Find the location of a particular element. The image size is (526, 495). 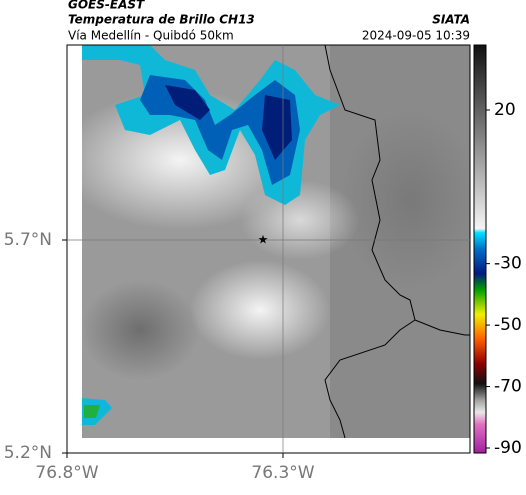

colorbar-label: -30 is located at coordinates (508, 264).